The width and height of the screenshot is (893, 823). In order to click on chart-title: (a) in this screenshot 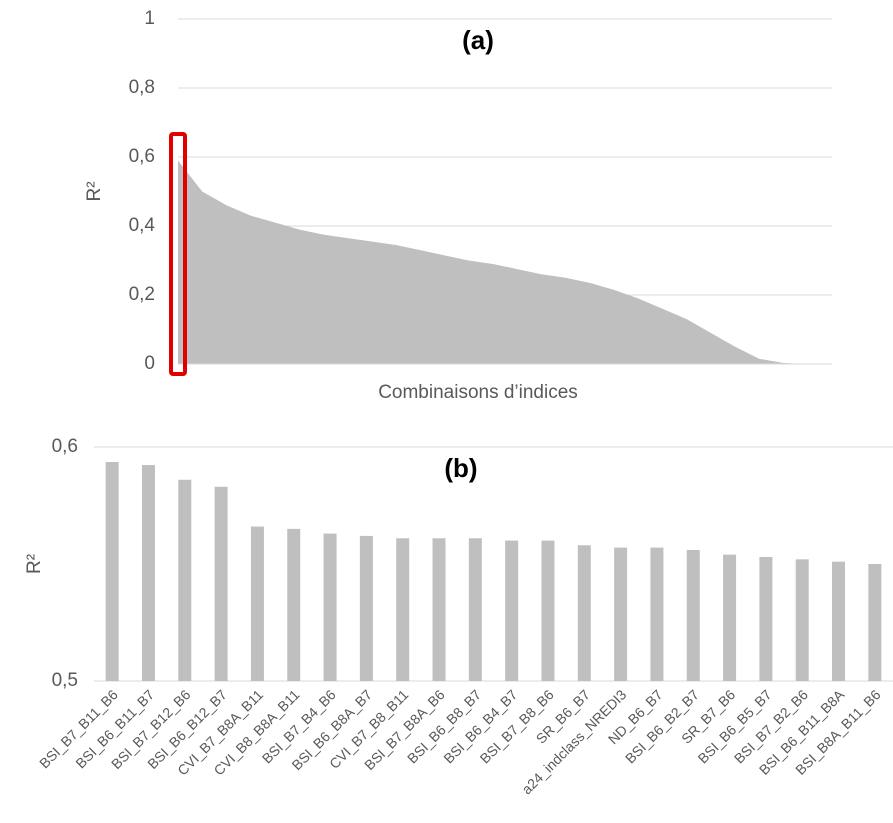, I will do `click(478, 40)`.